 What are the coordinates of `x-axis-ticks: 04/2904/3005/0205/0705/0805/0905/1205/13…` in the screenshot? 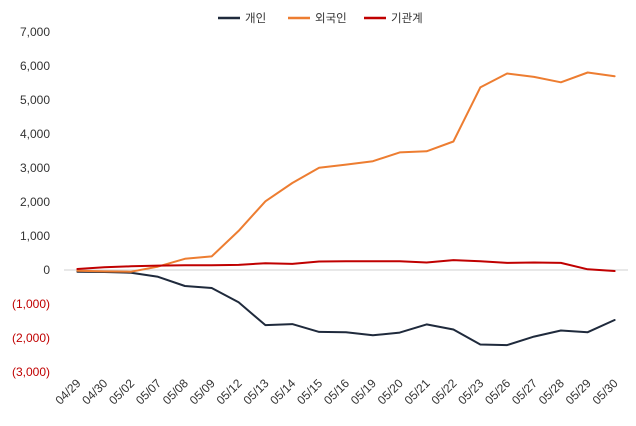 It's located at (336, 391).